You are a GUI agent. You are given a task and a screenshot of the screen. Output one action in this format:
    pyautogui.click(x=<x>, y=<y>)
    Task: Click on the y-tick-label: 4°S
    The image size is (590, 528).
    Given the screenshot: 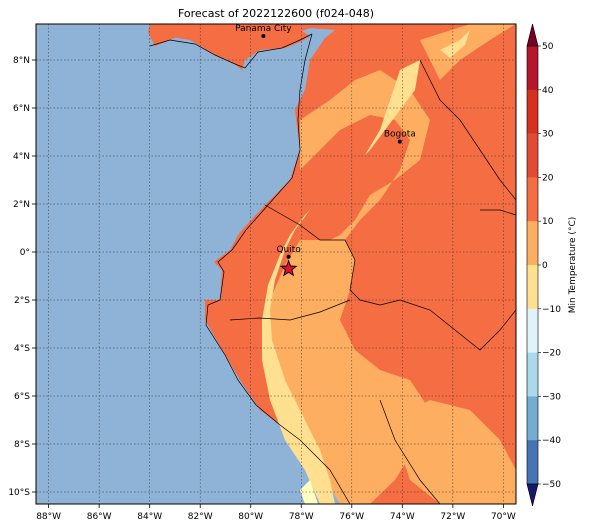 What is the action you would take?
    pyautogui.click(x=22, y=349)
    